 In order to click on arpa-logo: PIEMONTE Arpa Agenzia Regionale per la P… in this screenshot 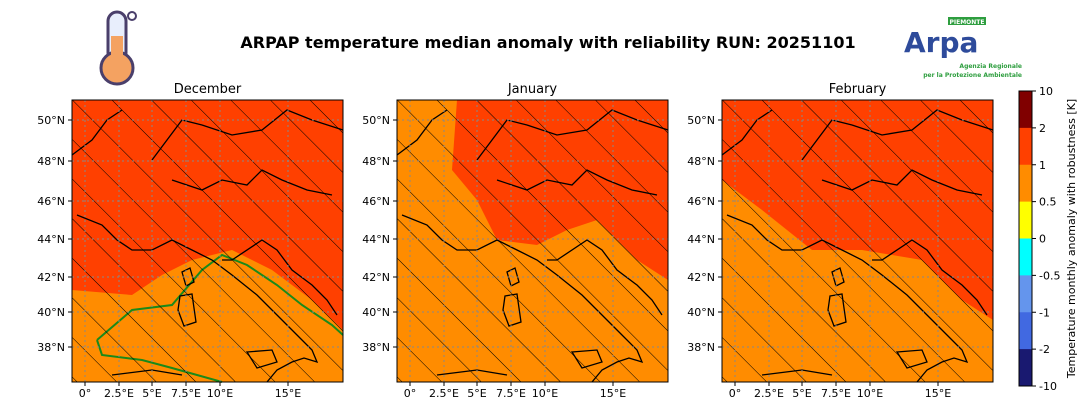, I will do `click(963, 48)`.